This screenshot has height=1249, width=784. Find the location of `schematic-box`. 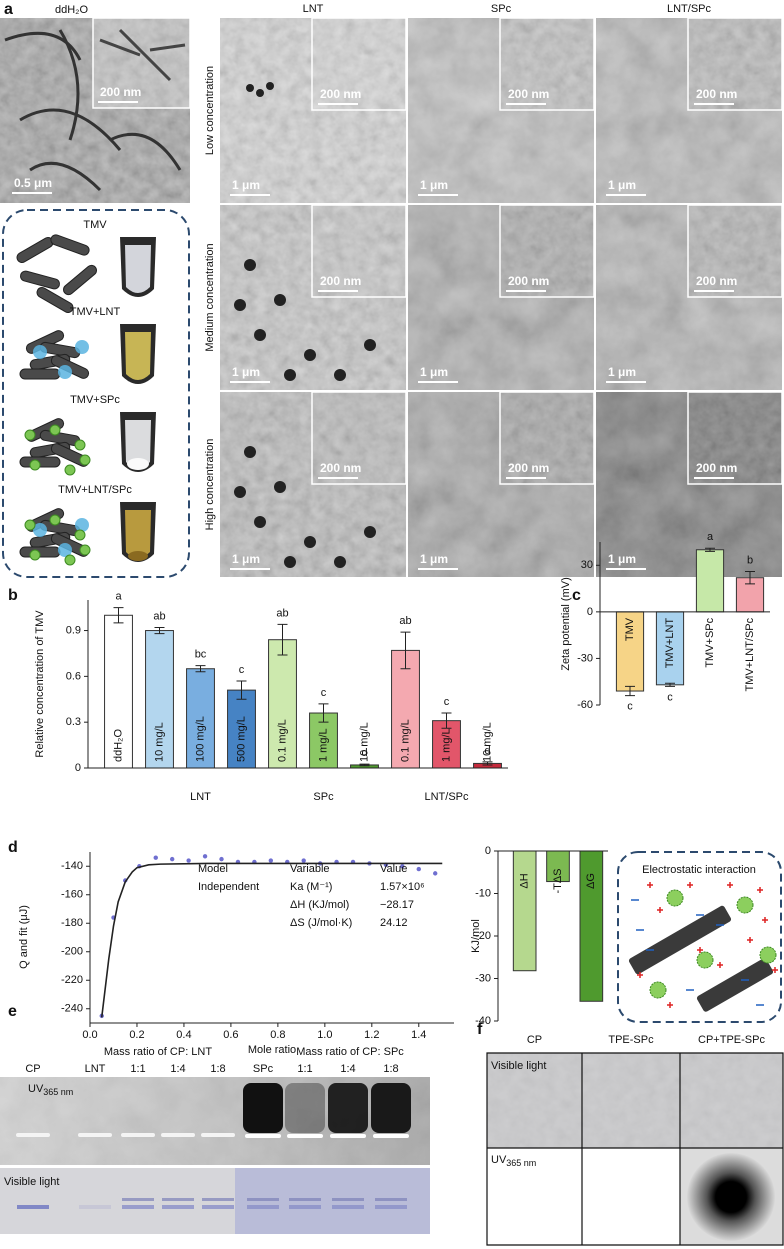

schematic-box is located at coordinates (96, 393).